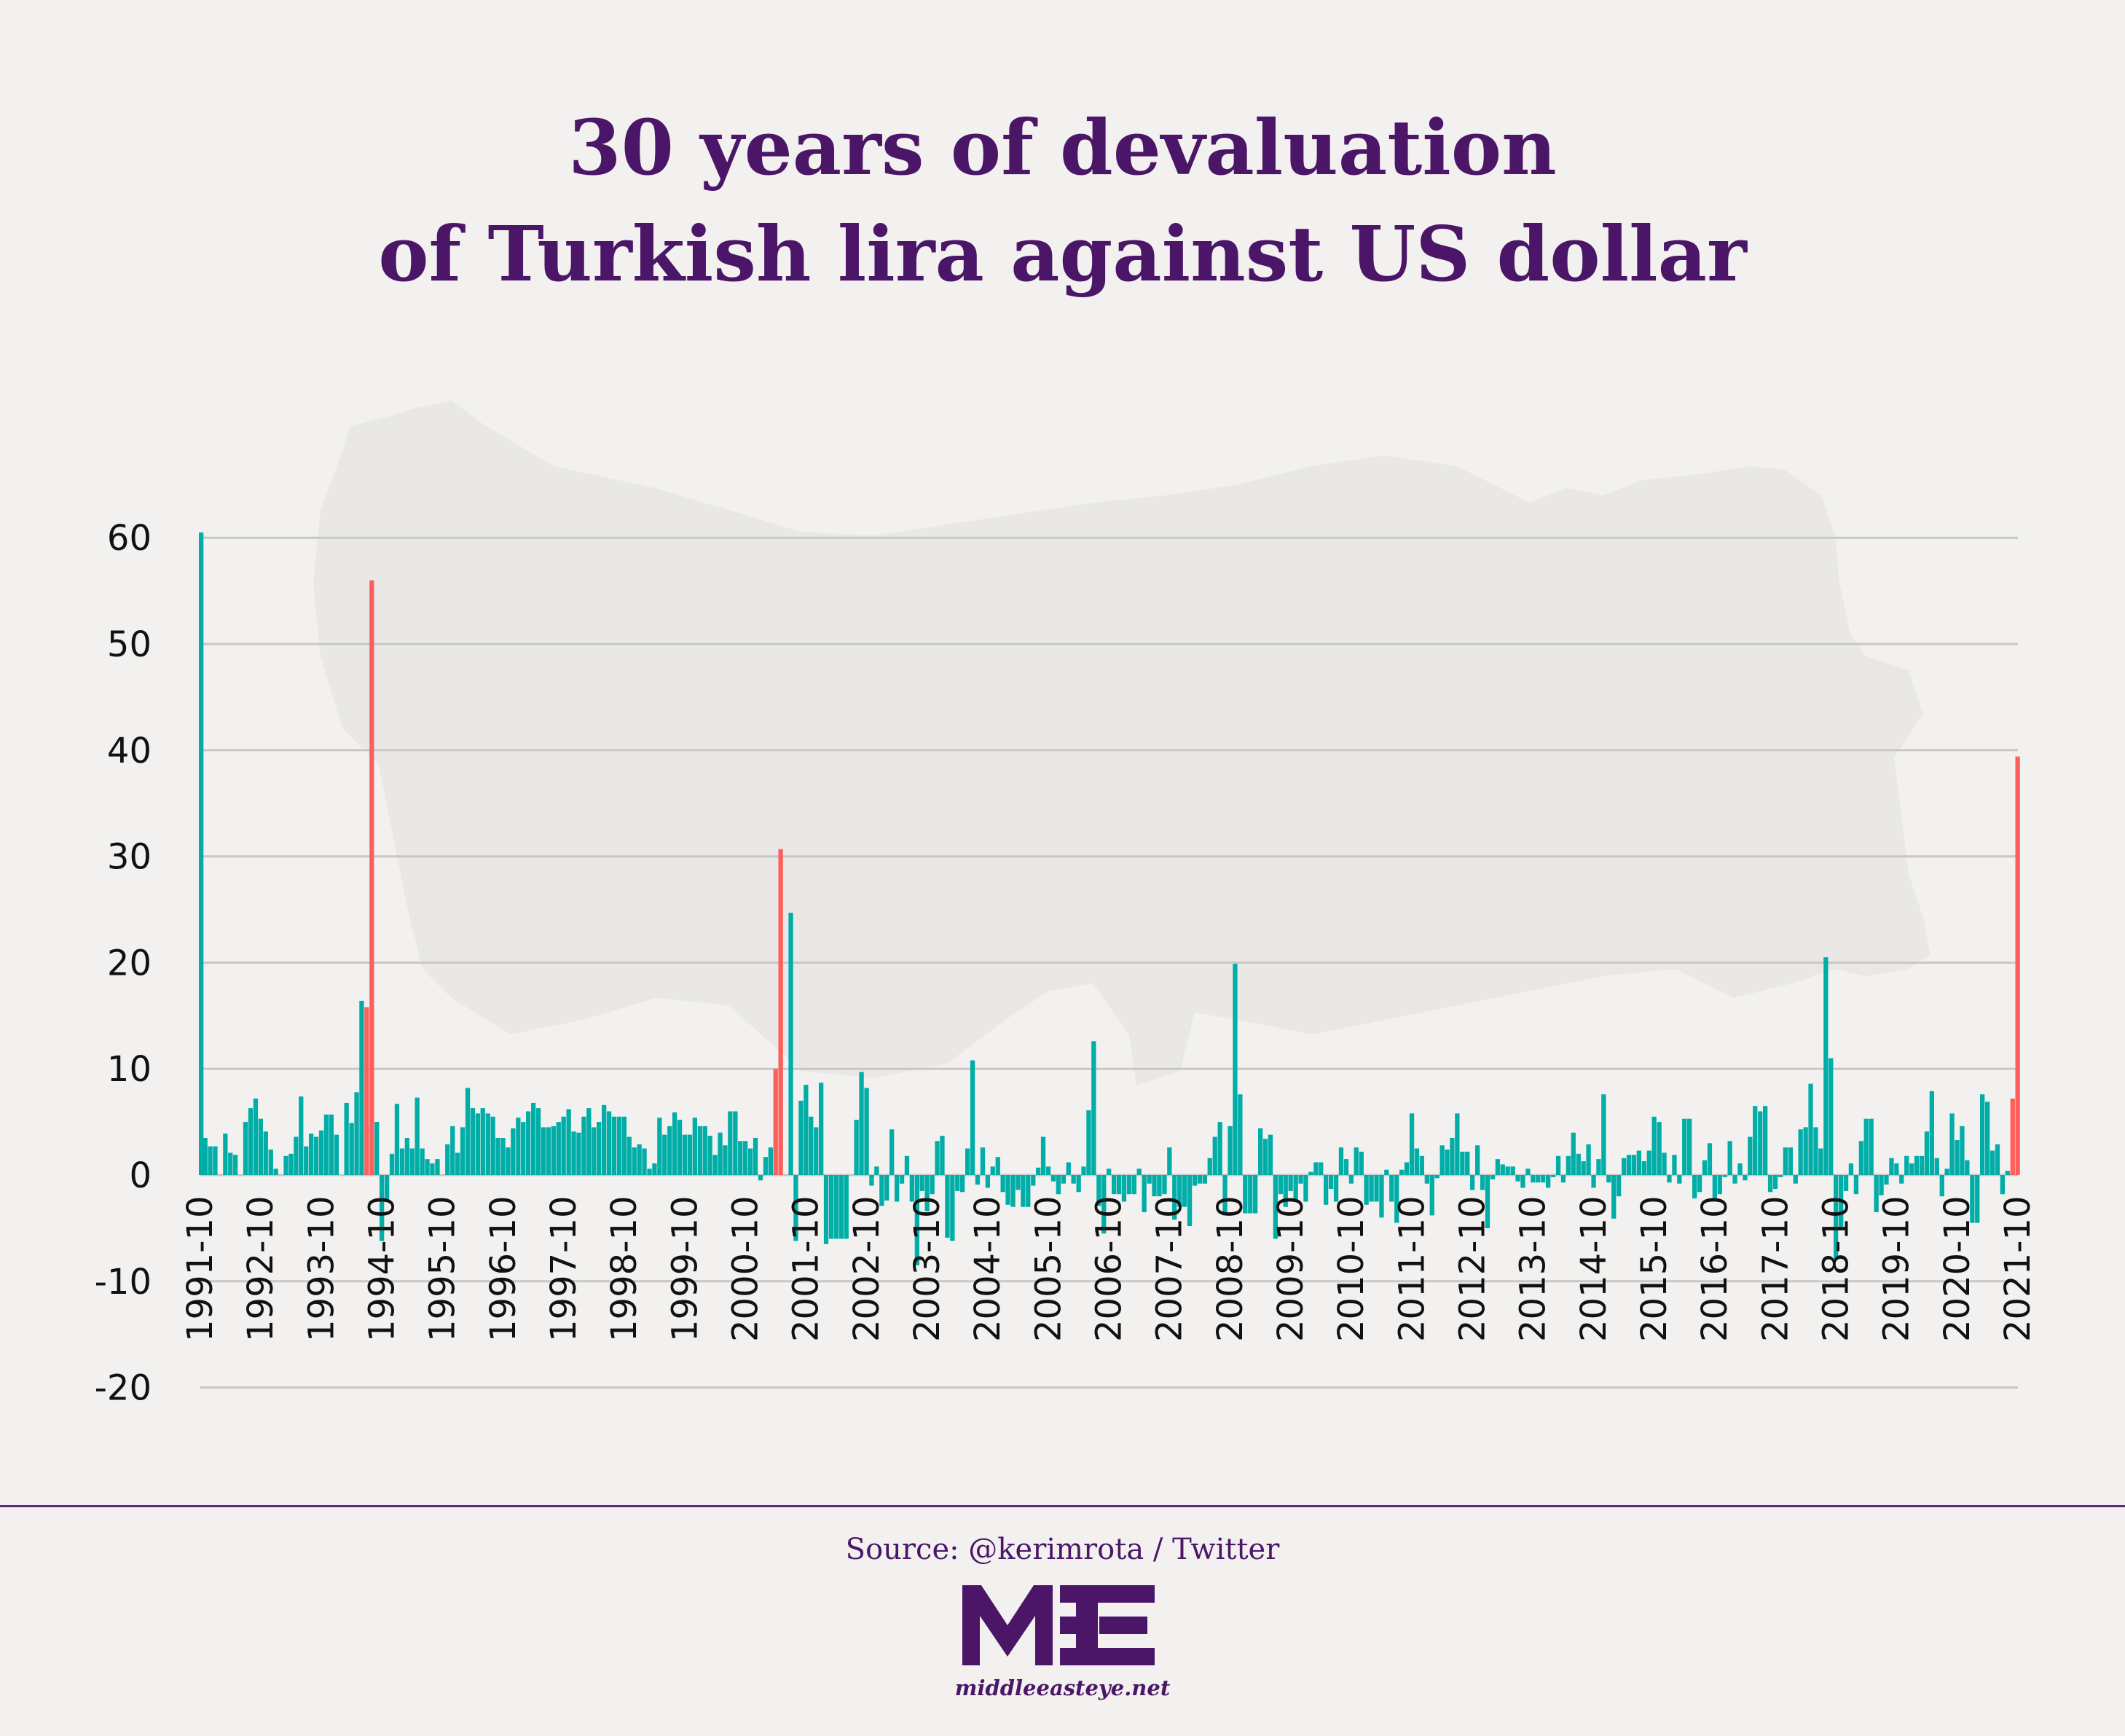  Describe the element at coordinates (2018, 1268) in the screenshot. I see `x-tick-label: 2021-10` at that location.